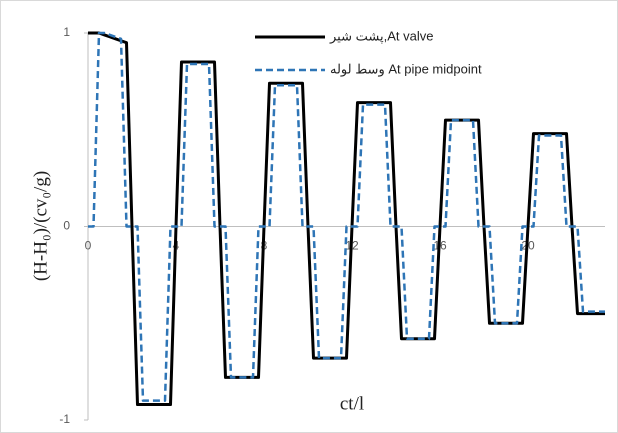 The image size is (618, 433). Describe the element at coordinates (66, 226) in the screenshot. I see `y-tick-label: 0` at that location.